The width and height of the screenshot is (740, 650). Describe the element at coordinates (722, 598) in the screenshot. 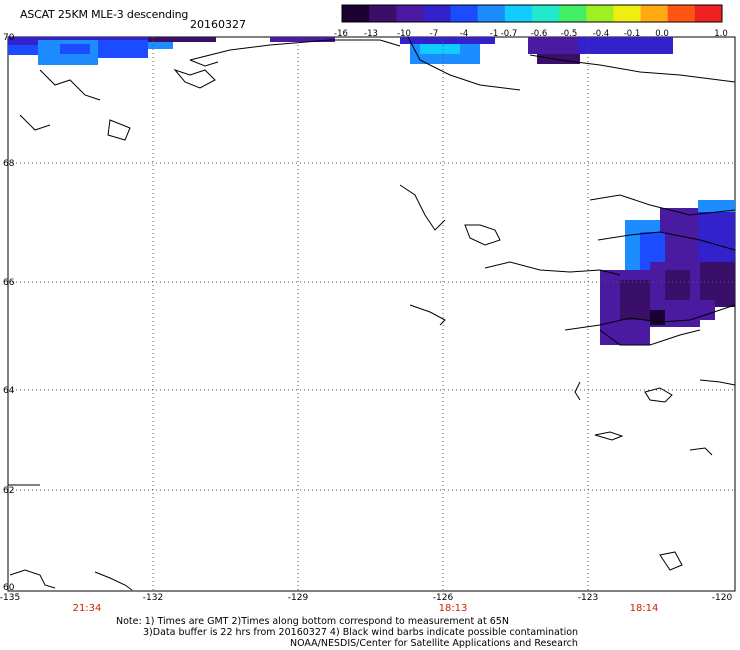

I see `lon-tick-label: -120` at that location.